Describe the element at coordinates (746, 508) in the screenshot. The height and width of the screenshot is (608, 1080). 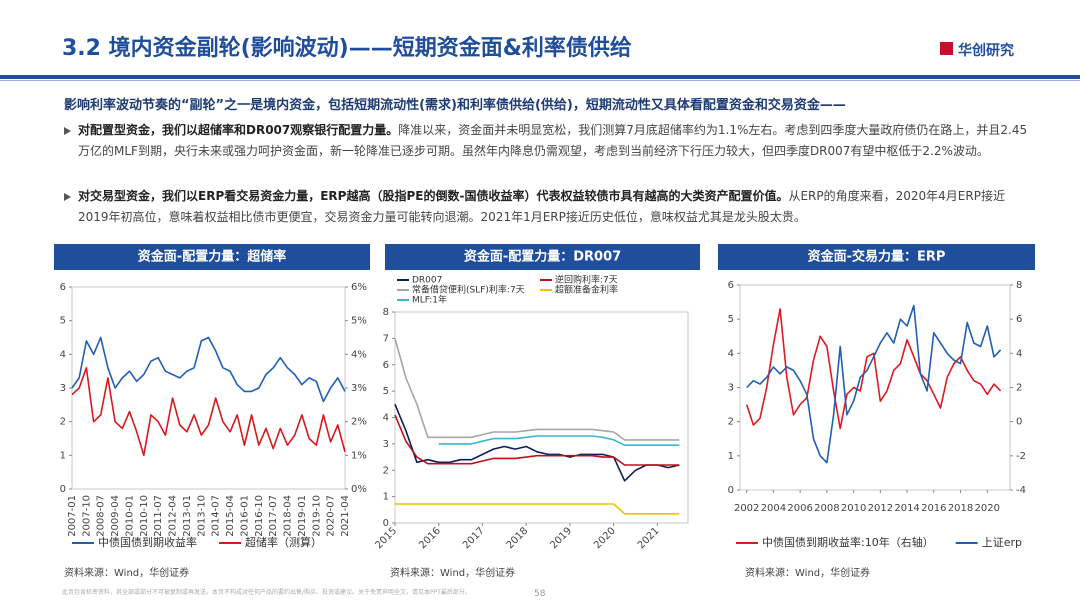
I see `x-tick-label: 2002` at that location.